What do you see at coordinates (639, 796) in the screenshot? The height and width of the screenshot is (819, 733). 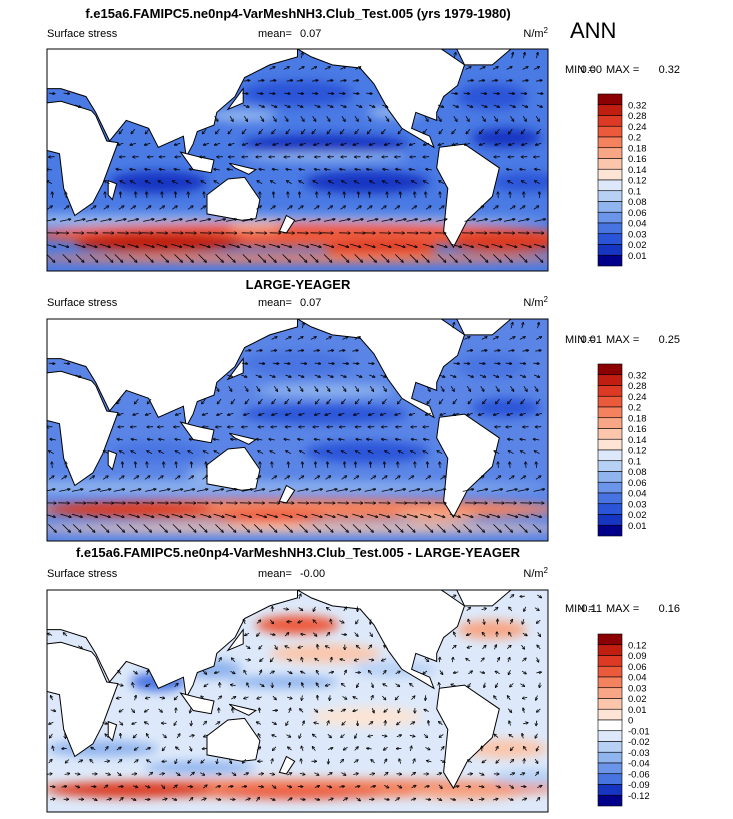 I see `colorbar-label: -0.12` at bounding box center [639, 796].